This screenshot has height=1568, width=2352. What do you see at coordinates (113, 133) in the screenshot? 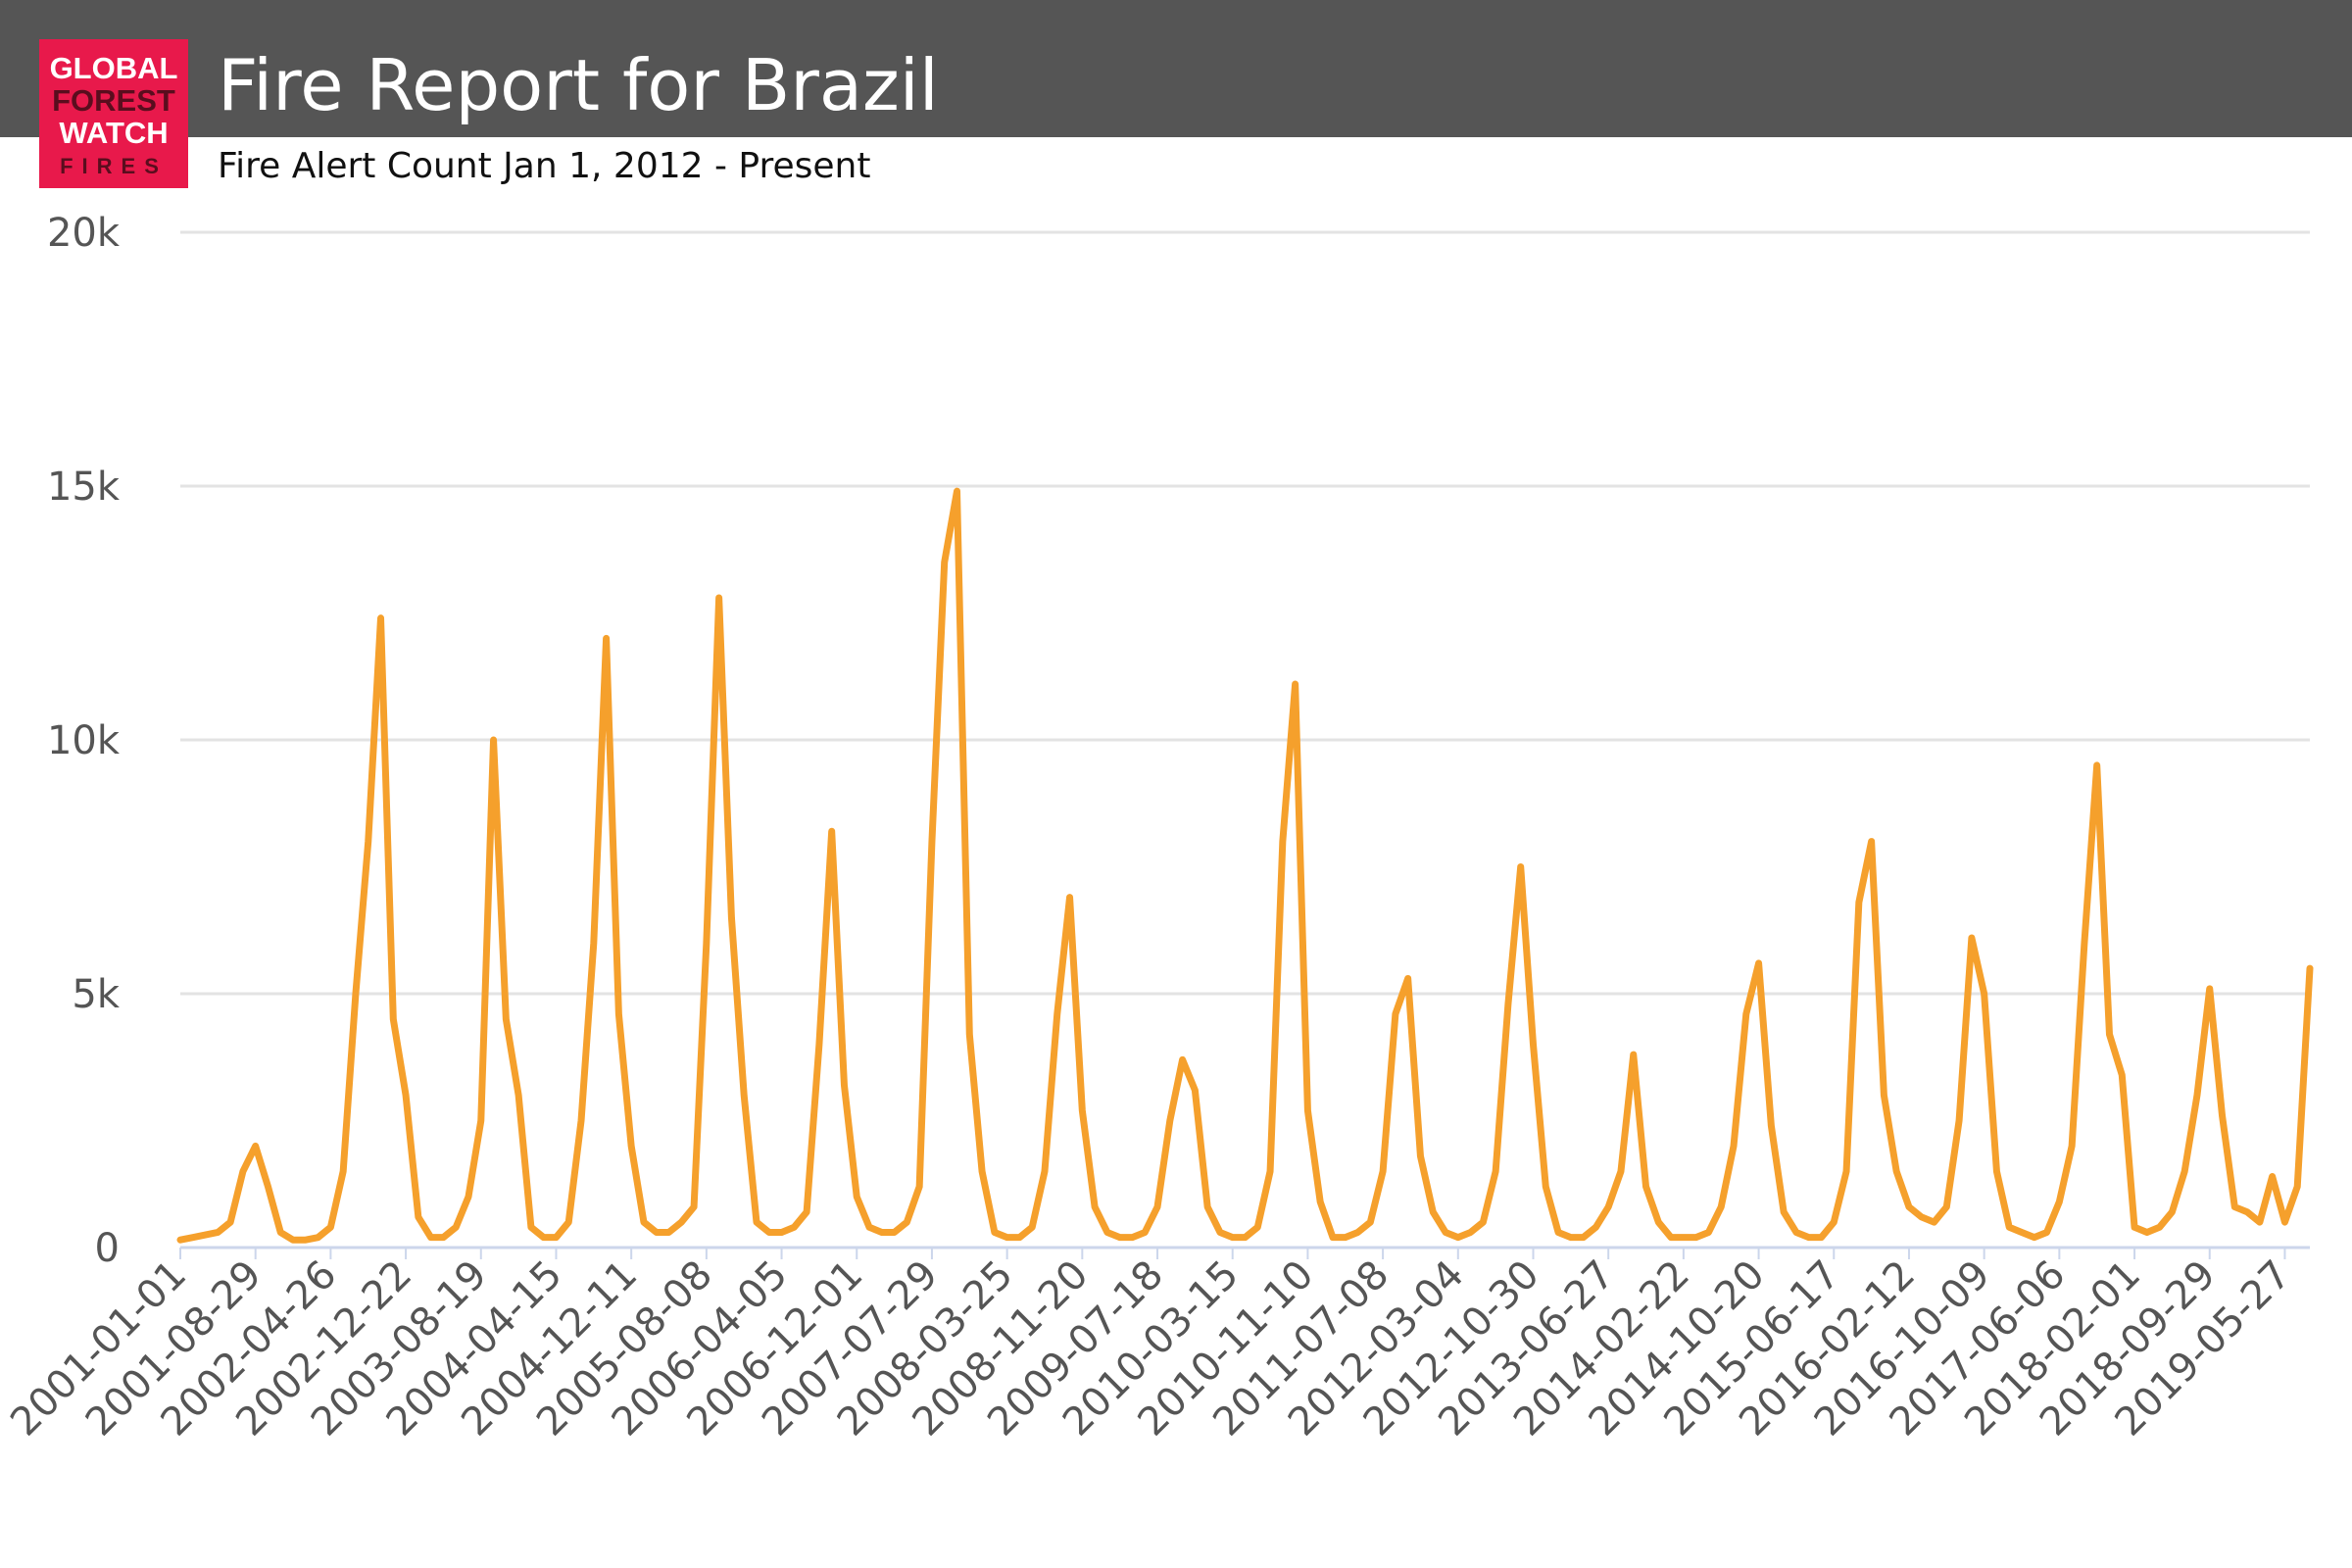
I see `logo-text: WATCH` at bounding box center [113, 133].